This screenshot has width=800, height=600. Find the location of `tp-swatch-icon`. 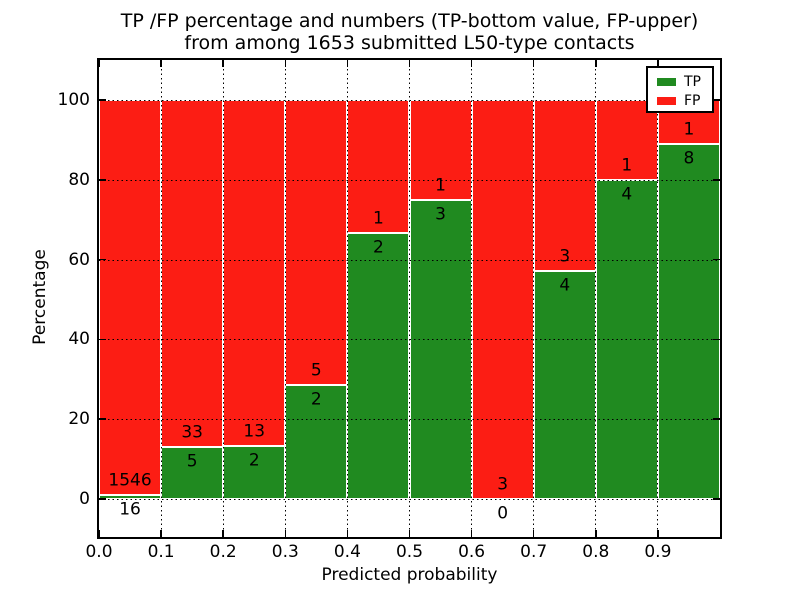

tp-swatch-icon is located at coordinates (666, 81).